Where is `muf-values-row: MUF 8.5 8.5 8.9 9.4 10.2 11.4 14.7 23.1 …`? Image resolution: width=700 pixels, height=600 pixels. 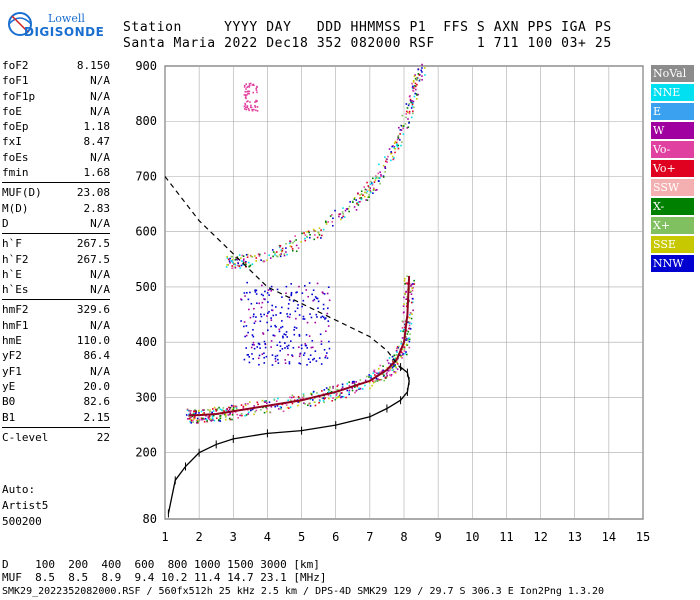 muf-values-row: MUF 8.5 8.5 8.9 9.4 10.2 11.4 14.7 23.1 … is located at coordinates (164, 577).